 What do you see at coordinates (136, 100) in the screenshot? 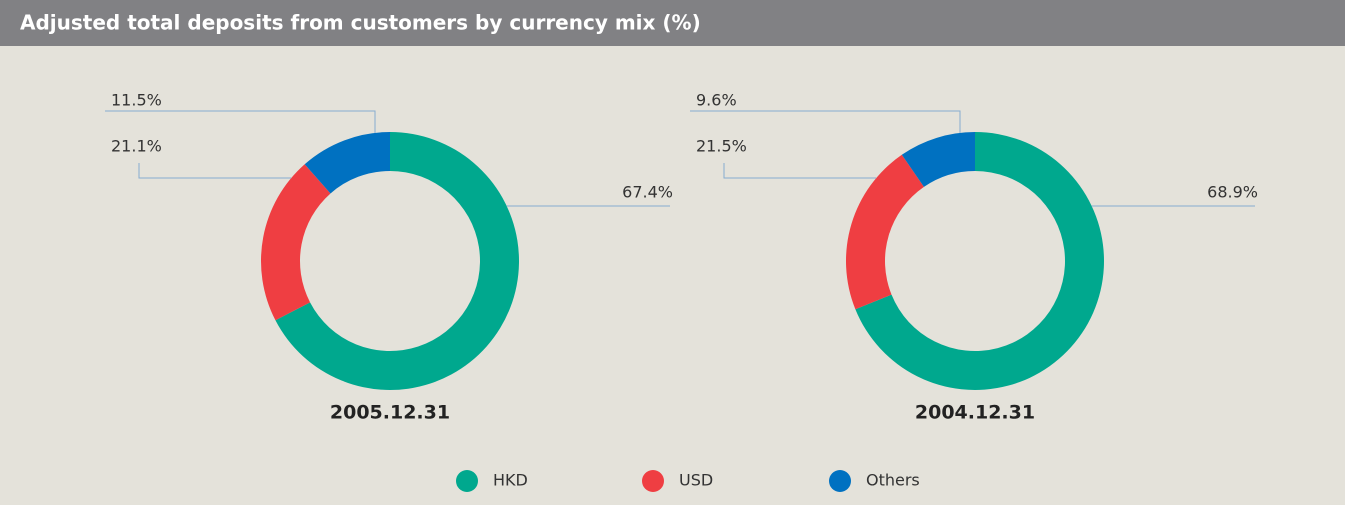
I see `data-label: 11.5%` at bounding box center [136, 100].